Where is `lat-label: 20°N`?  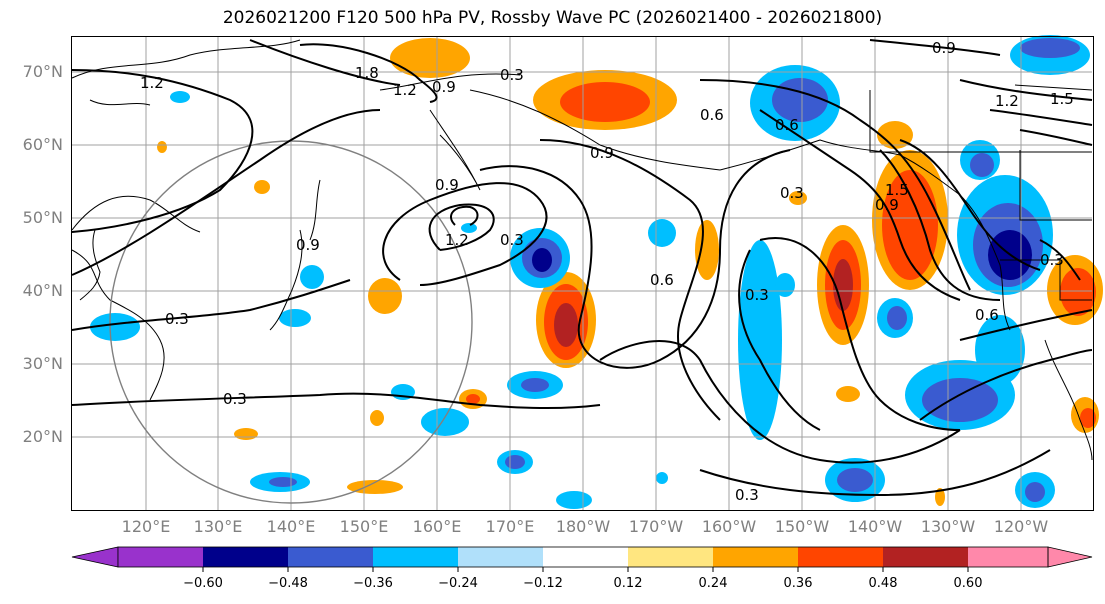
lat-label: 20°N is located at coordinates (42, 436).